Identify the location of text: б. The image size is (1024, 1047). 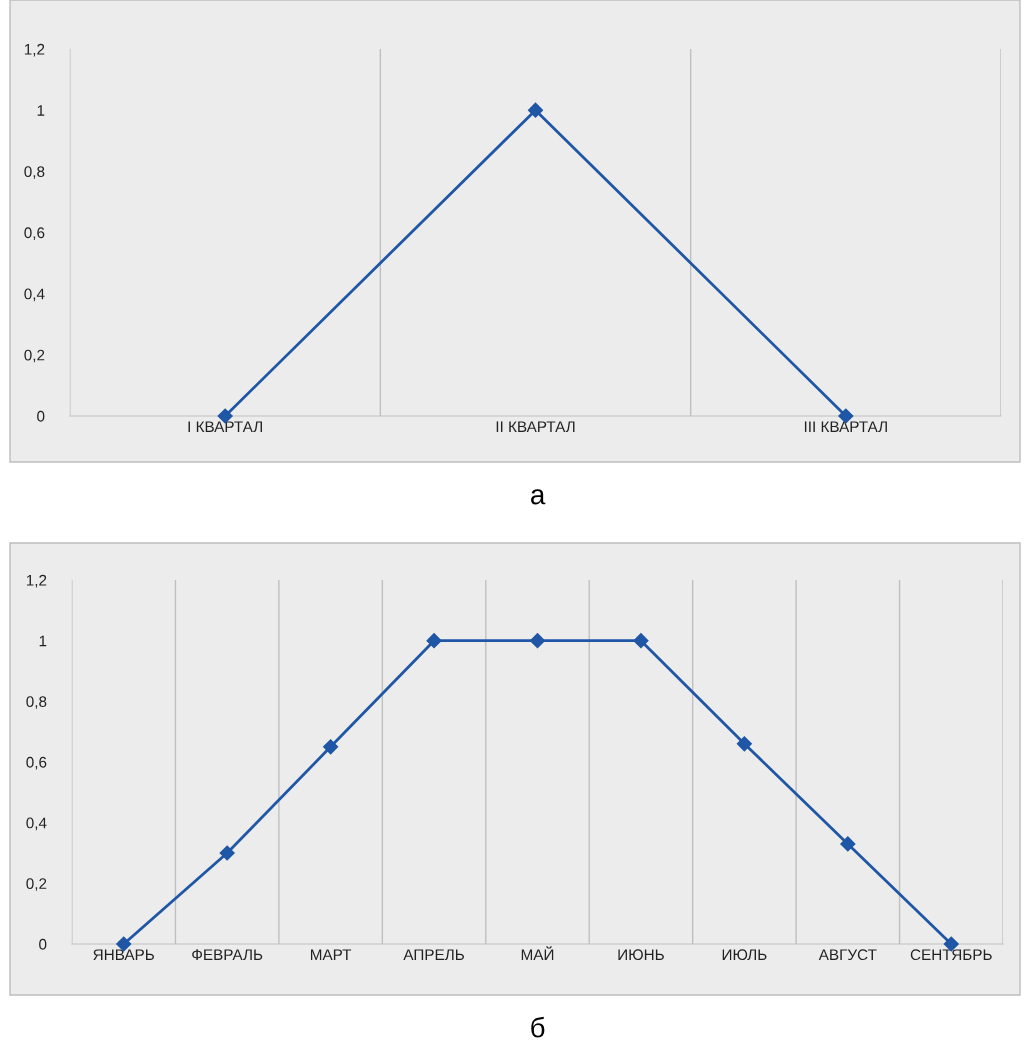
(538, 1027).